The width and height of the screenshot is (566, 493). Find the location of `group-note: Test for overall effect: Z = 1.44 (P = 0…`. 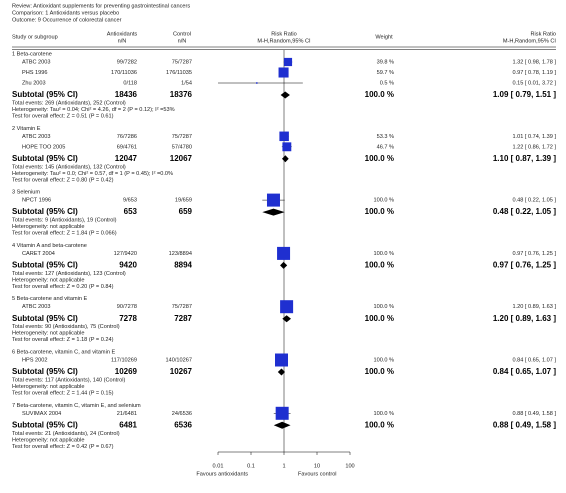

group-note: Test for overall effect: Z = 1.44 (P = 0… is located at coordinates (63, 393).